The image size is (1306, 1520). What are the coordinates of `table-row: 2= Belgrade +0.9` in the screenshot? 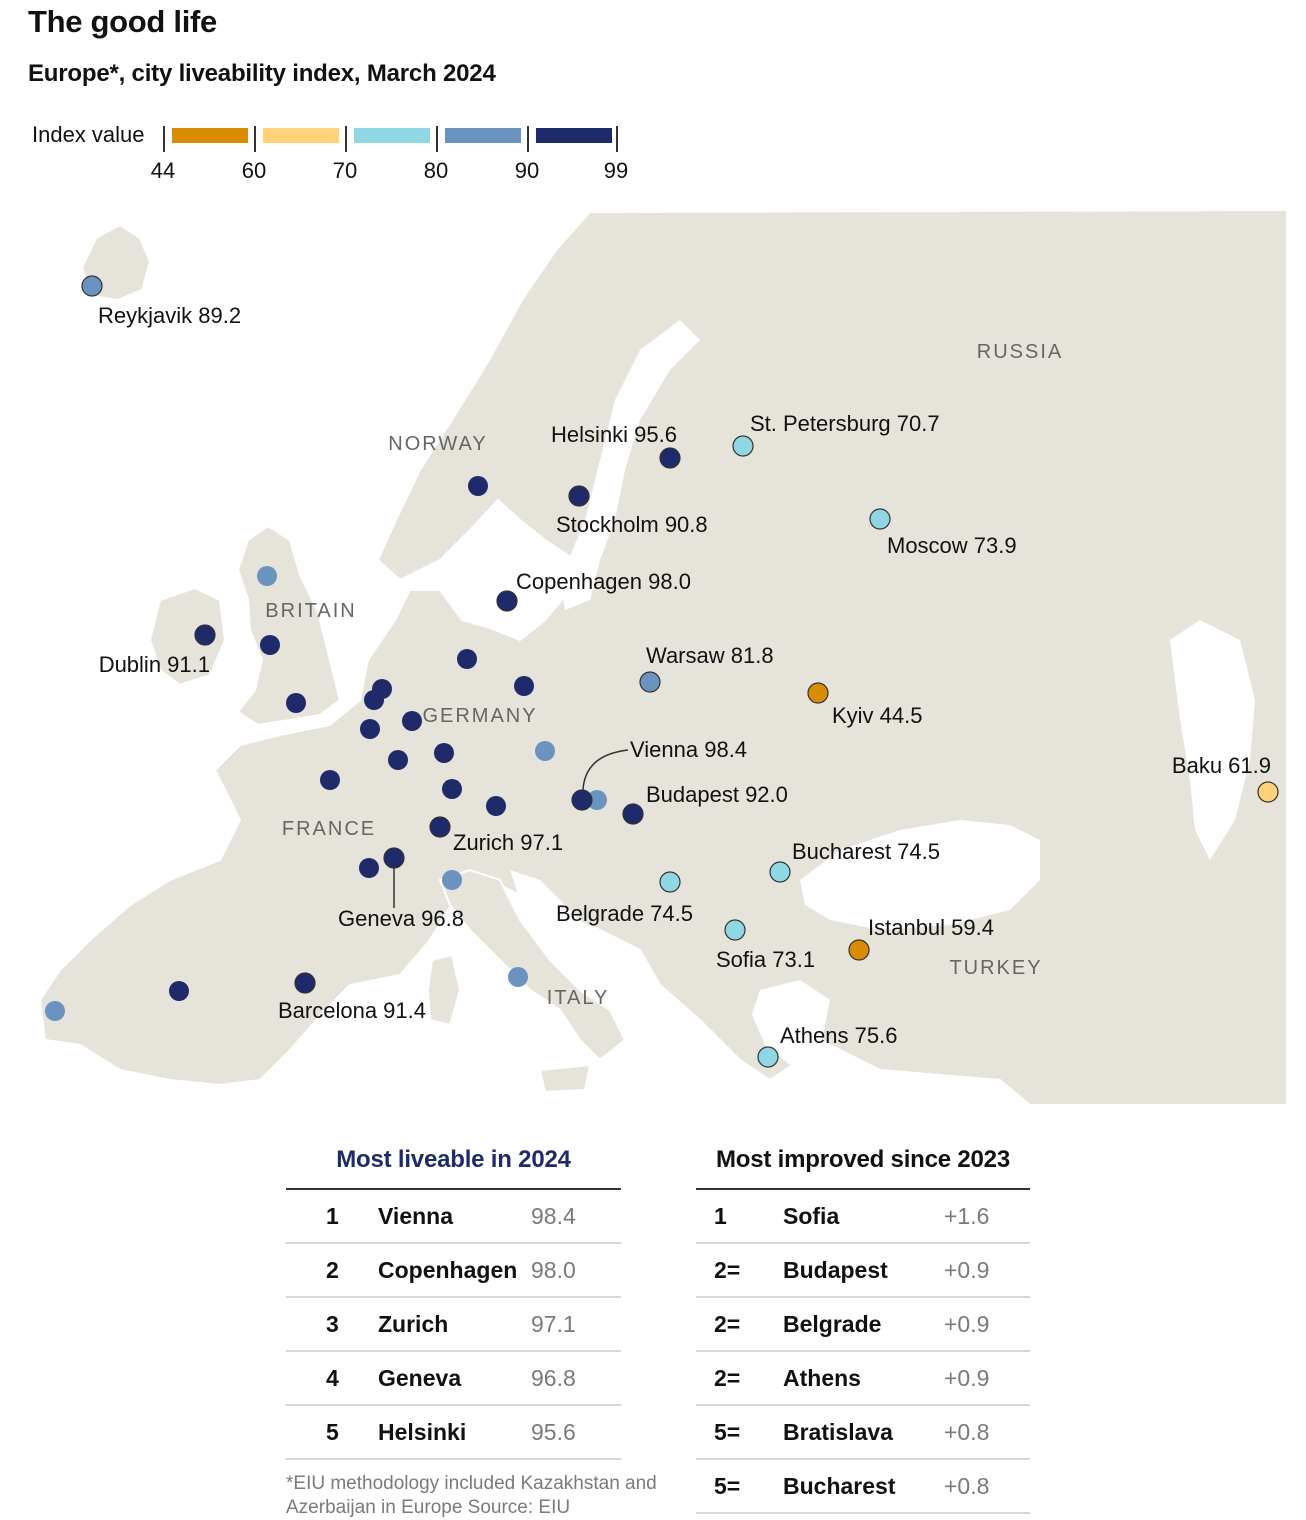 It's located at (863, 1325).